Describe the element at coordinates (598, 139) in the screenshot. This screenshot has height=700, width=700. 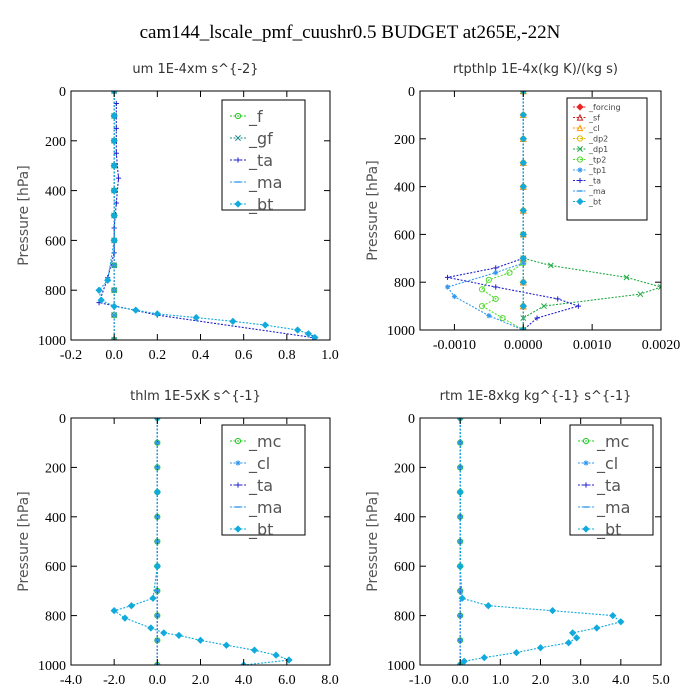
I see `legend-entry: _dp2` at that location.